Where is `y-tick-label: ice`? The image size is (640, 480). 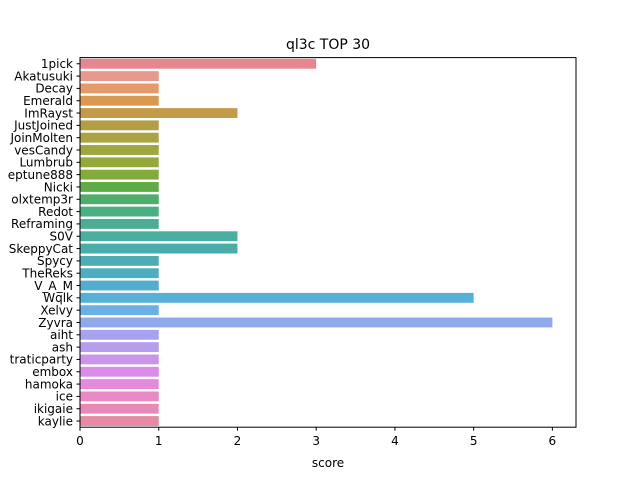
y-tick-label: ice is located at coordinates (64, 397).